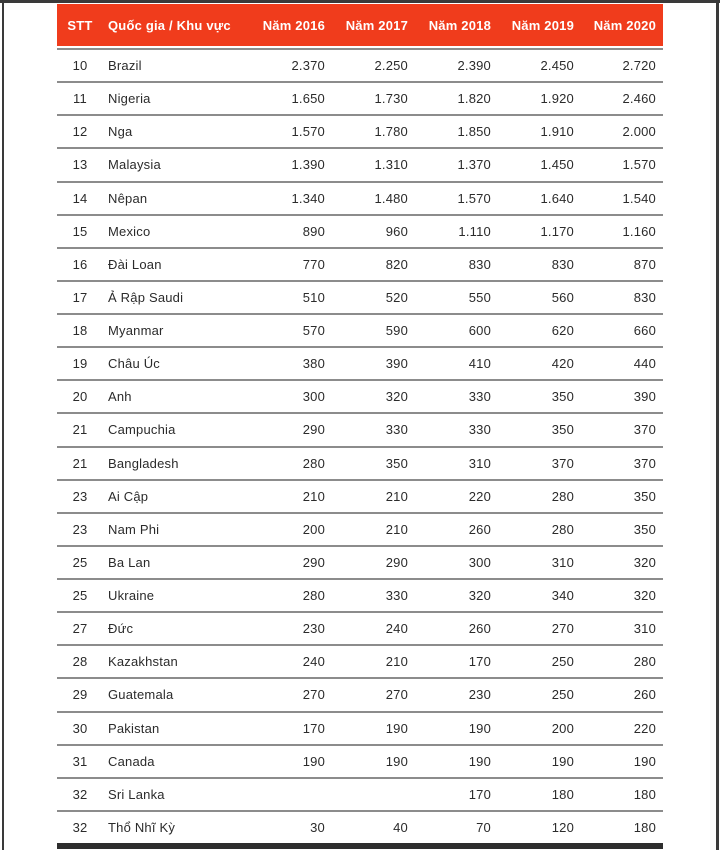 The image size is (720, 850). I want to click on table-row: 32 Thổ Nhĩ Kỳ 30 40 70 120 180, so click(360, 826).